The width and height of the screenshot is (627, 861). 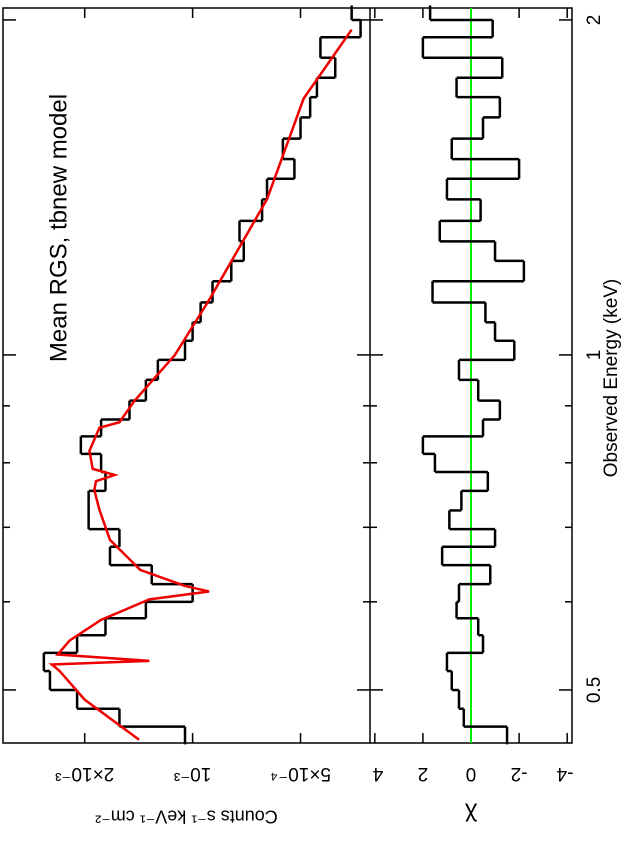 What do you see at coordinates (594, 20) in the screenshot?
I see `x-tick-label: 2` at bounding box center [594, 20].